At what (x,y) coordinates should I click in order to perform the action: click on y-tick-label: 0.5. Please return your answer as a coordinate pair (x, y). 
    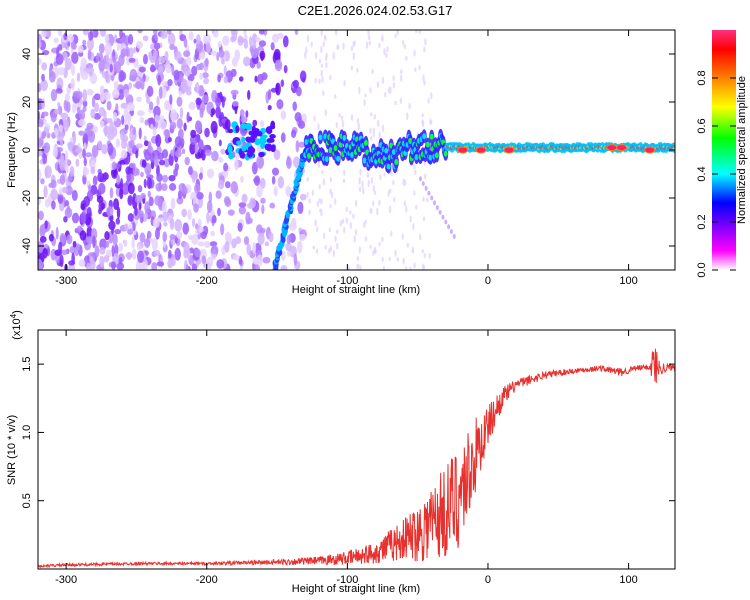
    Looking at the image, I should click on (27, 500).